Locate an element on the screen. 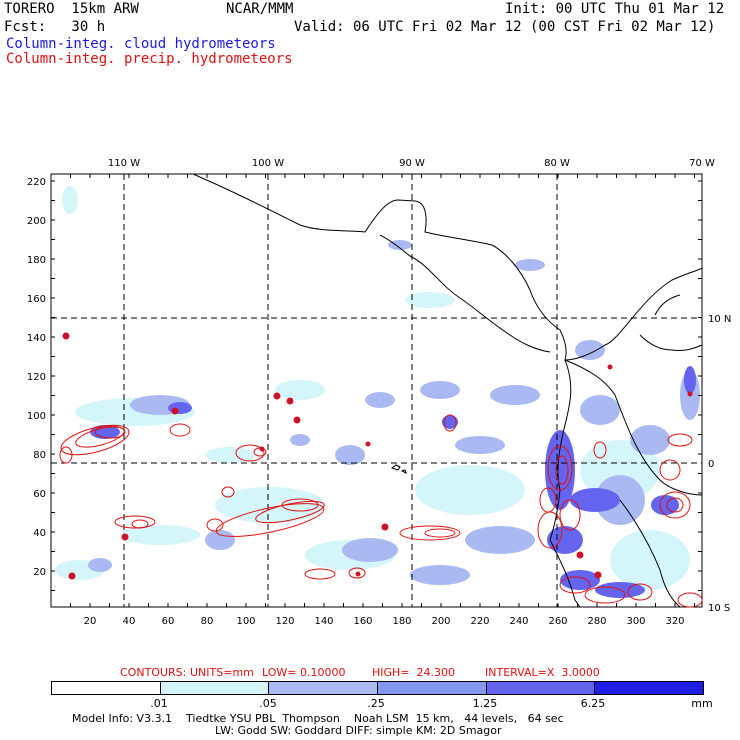 The height and width of the screenshot is (740, 740). x-grid-label: 320 is located at coordinates (674, 621).